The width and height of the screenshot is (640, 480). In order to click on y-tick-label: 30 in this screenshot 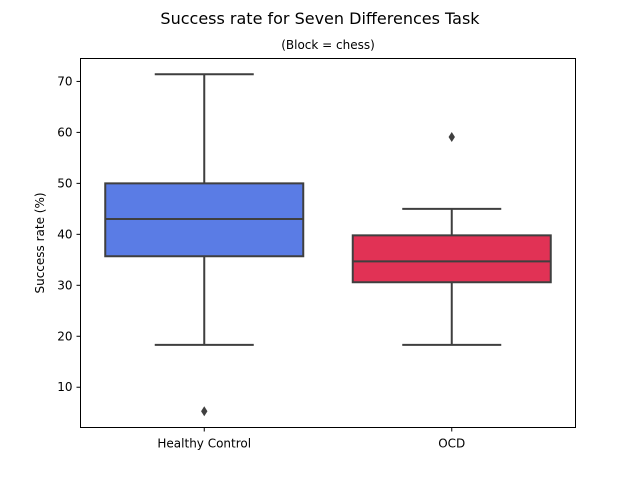, I will do `click(64, 285)`.